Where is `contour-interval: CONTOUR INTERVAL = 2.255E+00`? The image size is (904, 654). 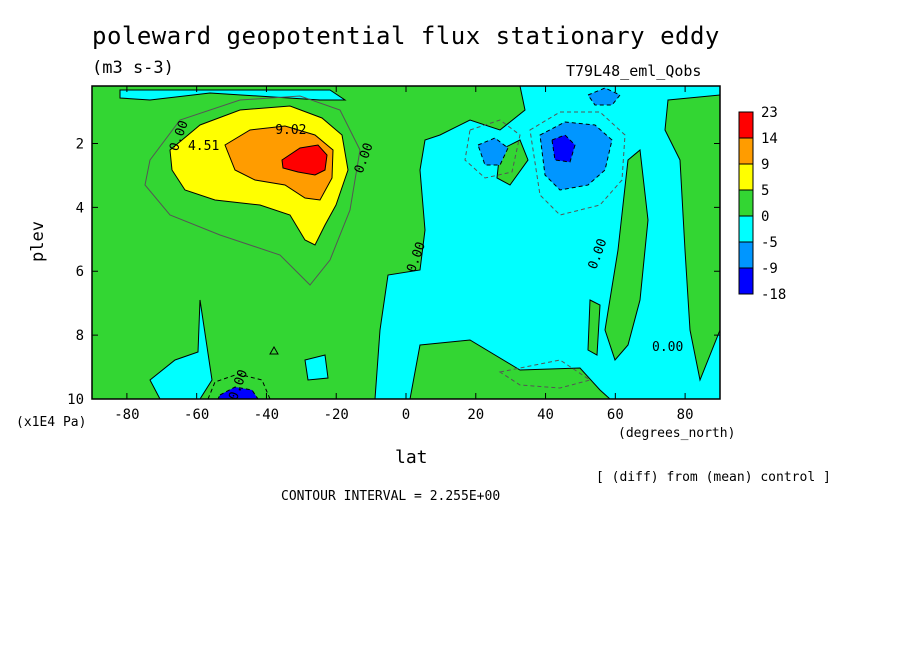 contour-interval: CONTOUR INTERVAL = 2.255E+00 is located at coordinates (391, 496).